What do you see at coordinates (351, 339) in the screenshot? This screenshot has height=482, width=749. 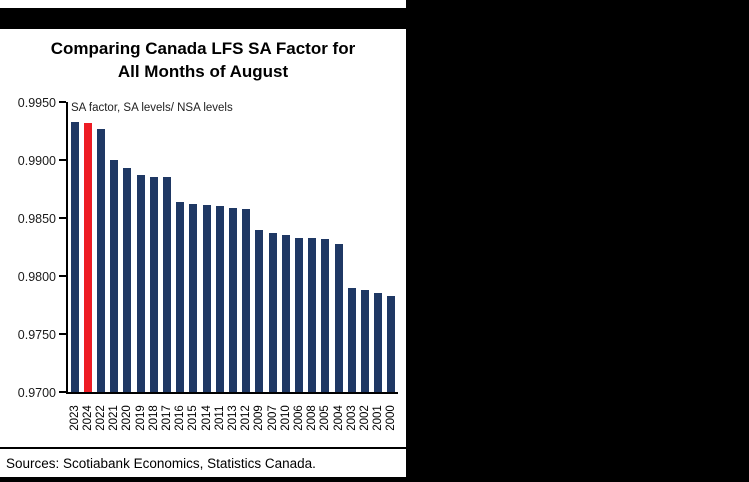 I see `bar-2003` at bounding box center [351, 339].